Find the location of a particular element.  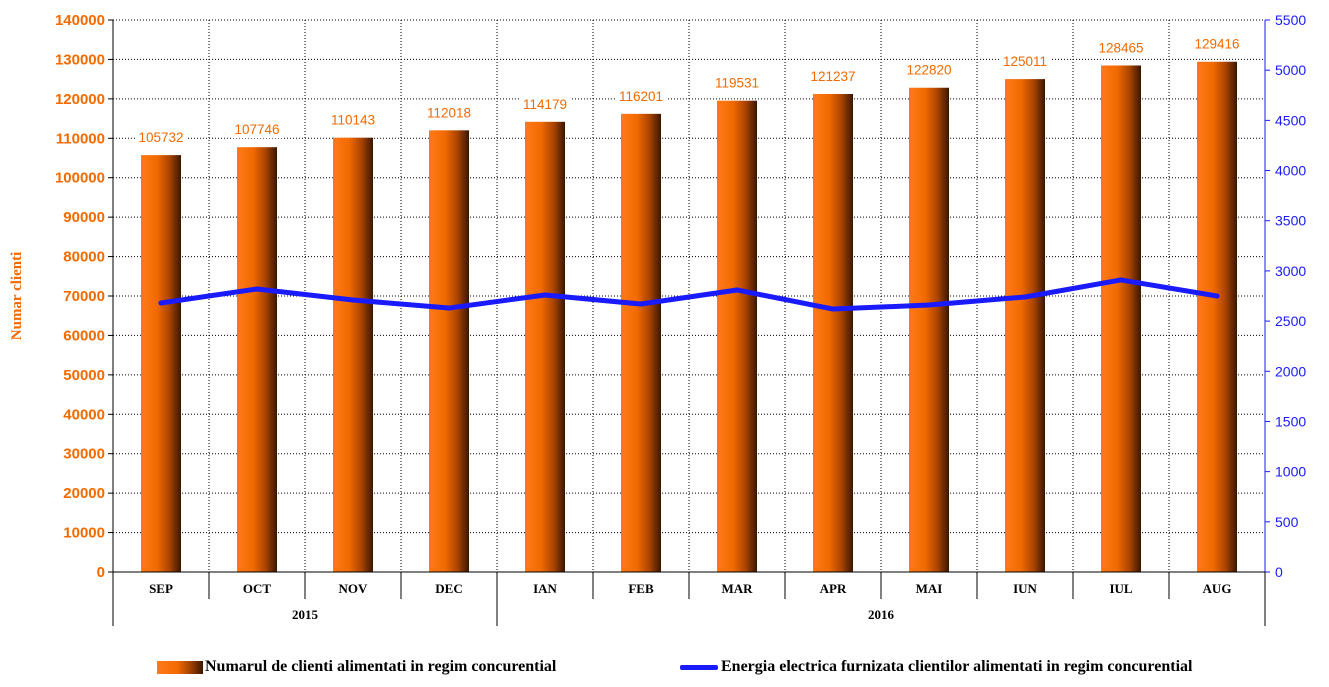

left-tick-label: 40000 is located at coordinates (84, 414).